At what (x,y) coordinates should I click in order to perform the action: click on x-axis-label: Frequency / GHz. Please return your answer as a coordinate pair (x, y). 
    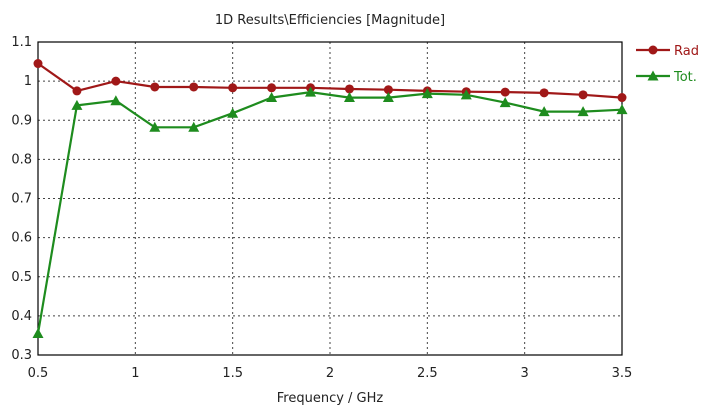
    Looking at the image, I should click on (330, 398).